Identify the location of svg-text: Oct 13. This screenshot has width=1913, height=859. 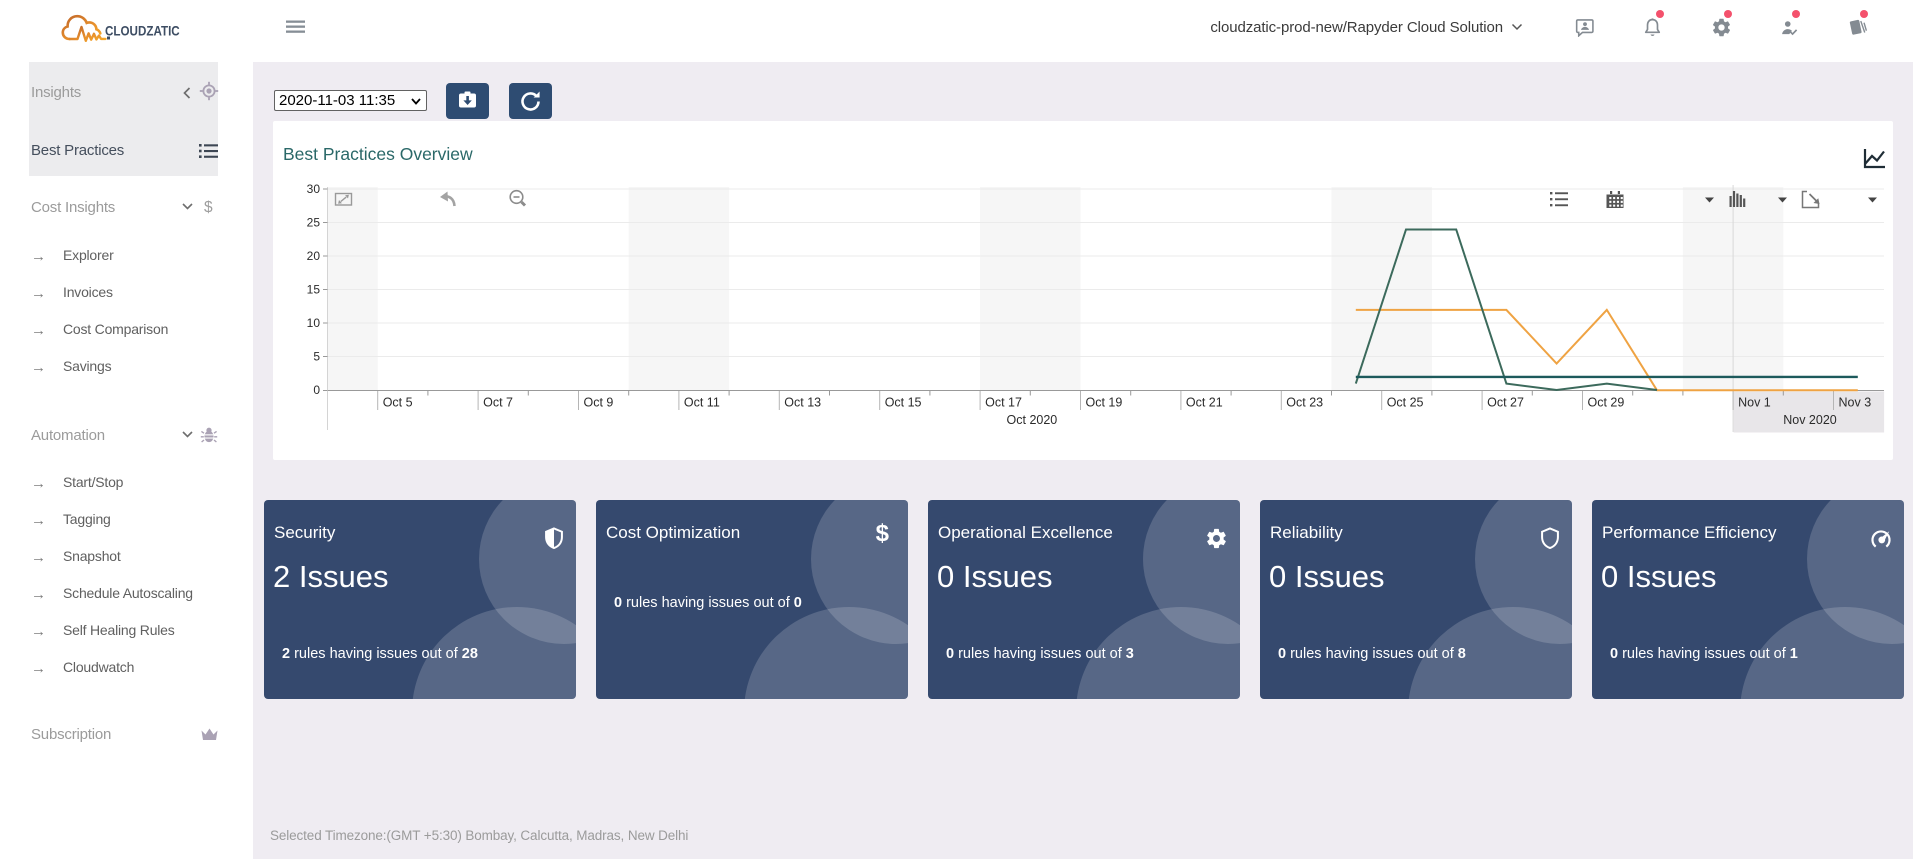
(802, 403).